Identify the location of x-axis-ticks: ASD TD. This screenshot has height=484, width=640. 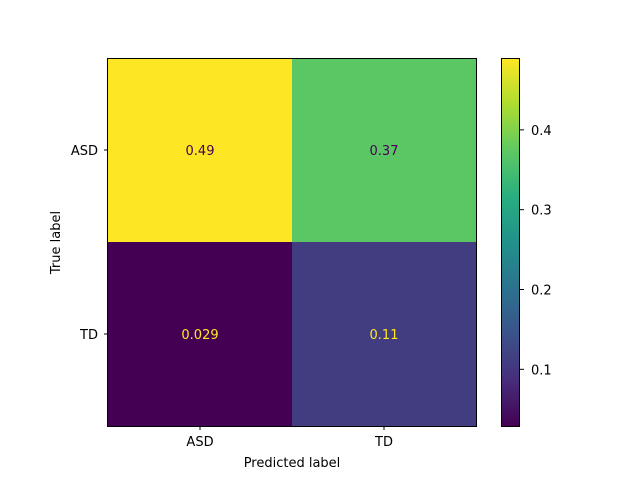
(289, 438).